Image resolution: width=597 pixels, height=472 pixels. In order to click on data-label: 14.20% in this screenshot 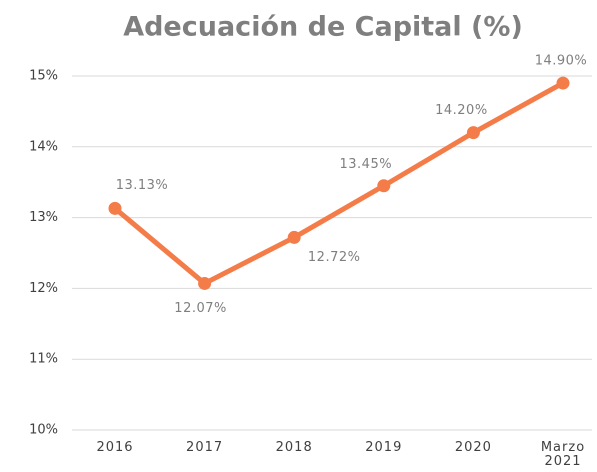, I will do `click(461, 110)`.